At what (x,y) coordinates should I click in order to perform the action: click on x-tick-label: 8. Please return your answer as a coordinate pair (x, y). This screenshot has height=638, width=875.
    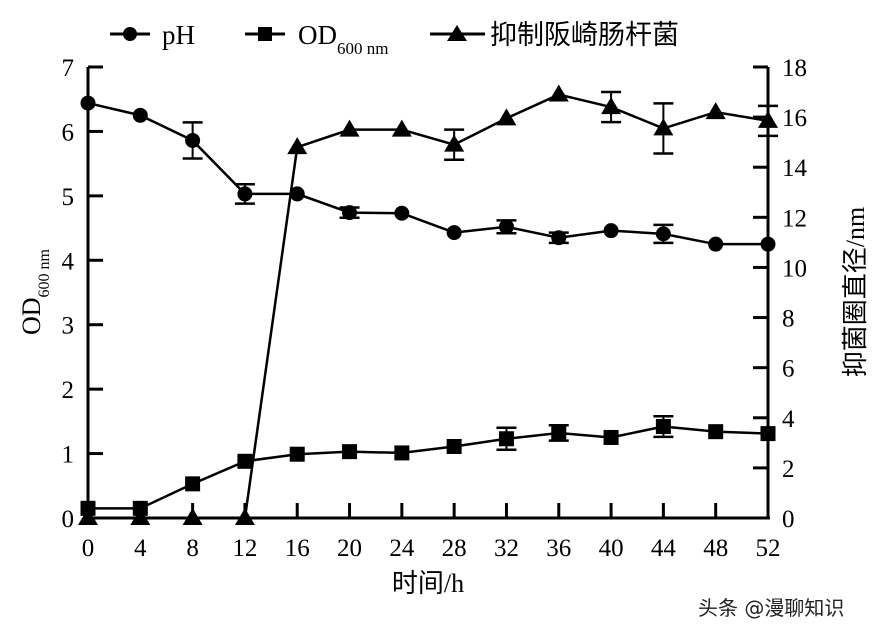
    Looking at the image, I should click on (192, 548).